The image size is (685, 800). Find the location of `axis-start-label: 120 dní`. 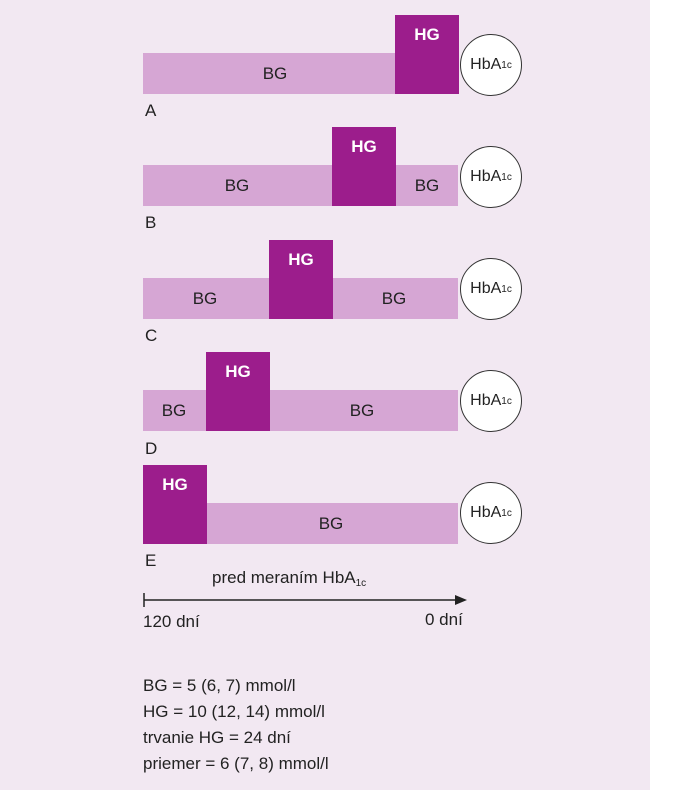

axis-start-label: 120 dní is located at coordinates (171, 621).